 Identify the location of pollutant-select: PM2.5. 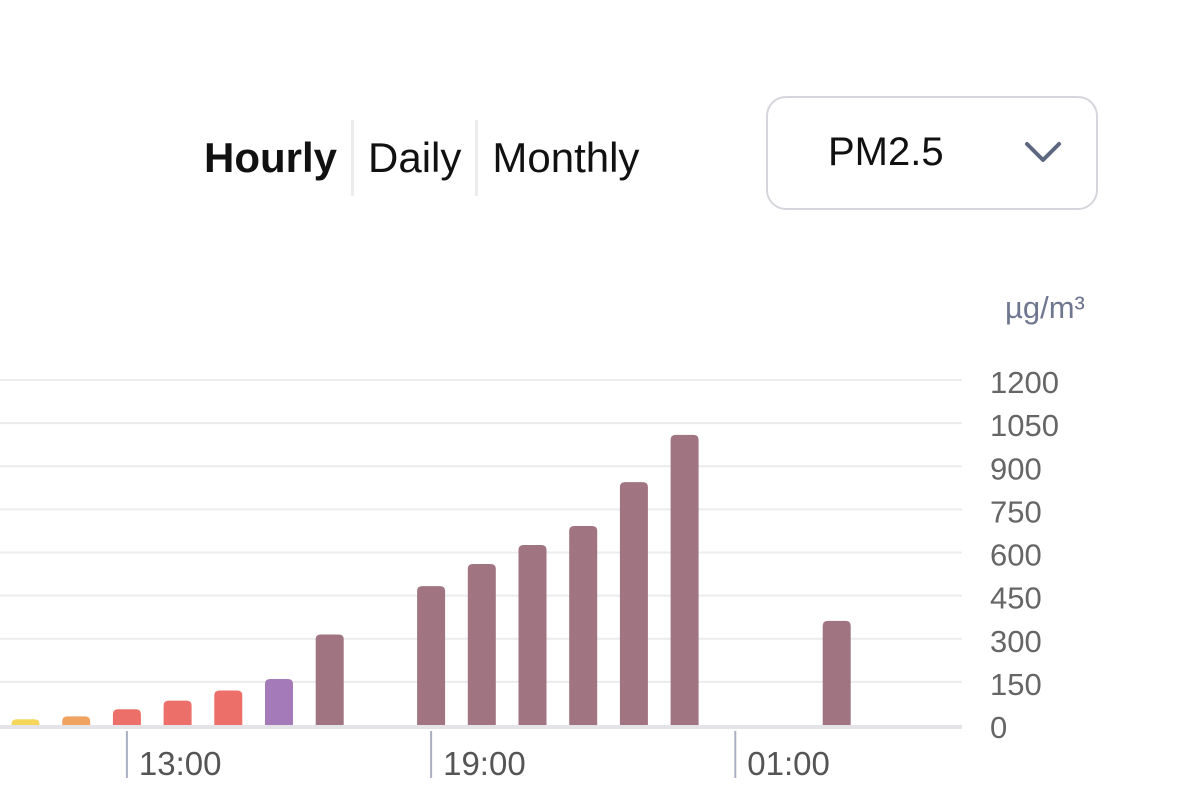
(932, 153).